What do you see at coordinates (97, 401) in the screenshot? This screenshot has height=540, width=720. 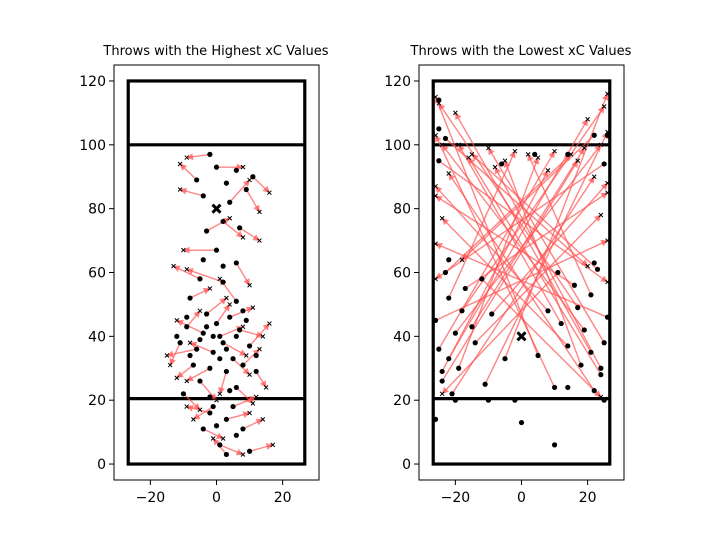 I see `y-tick-label: 20` at bounding box center [97, 401].